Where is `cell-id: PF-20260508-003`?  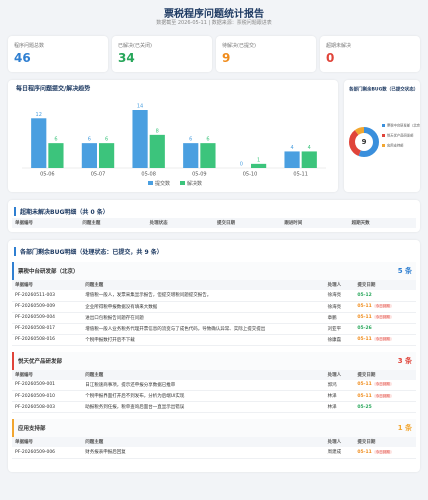 cell-id: PF-20260508-003 is located at coordinates (47, 407).